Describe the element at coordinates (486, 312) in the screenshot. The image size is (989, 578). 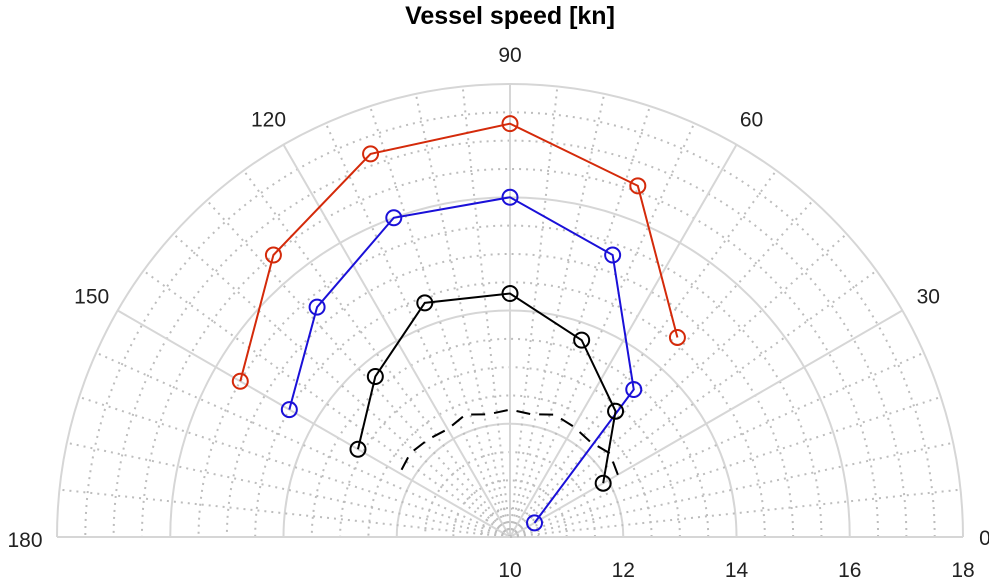
I see `grid-spoke-minor` at that location.